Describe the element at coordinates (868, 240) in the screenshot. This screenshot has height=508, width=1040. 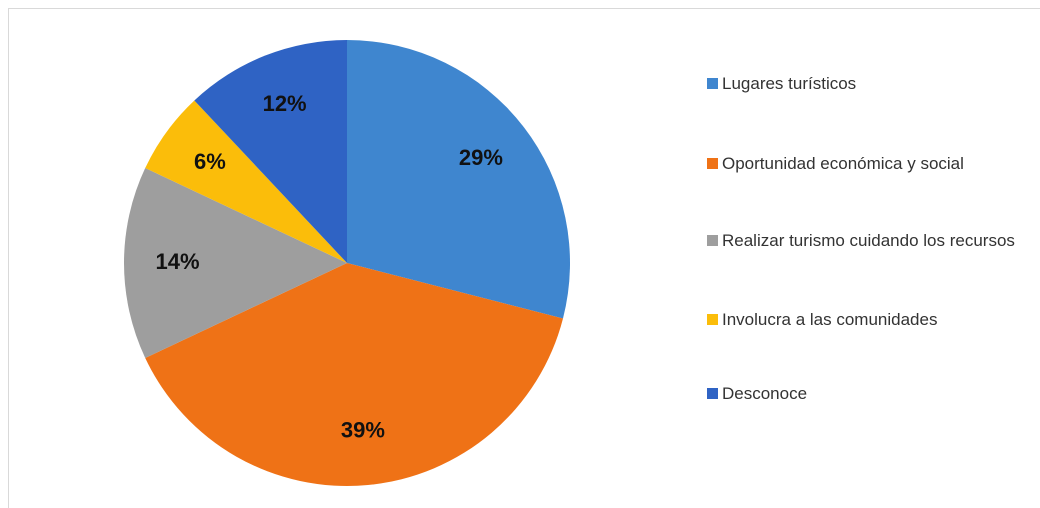
I see `legend-label: Realizar turismo cuidando los recursos` at that location.